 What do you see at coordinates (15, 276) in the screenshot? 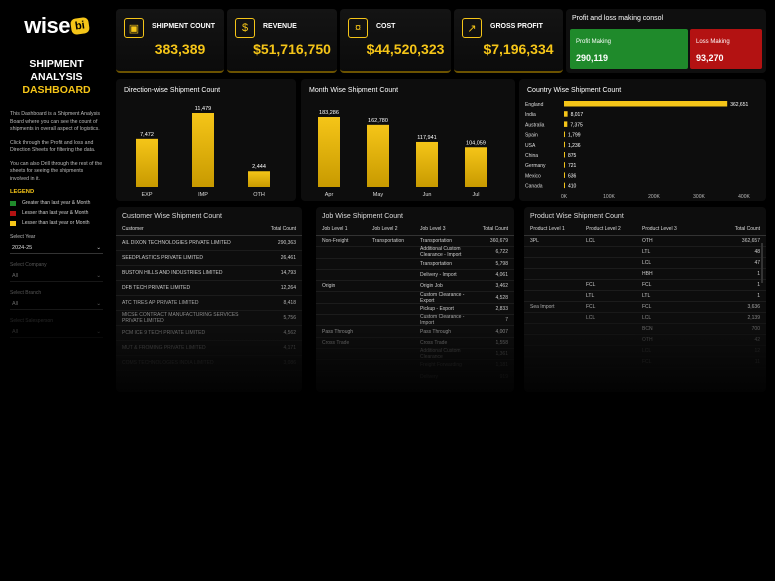
I see `filter-company-value: All` at bounding box center [15, 276].